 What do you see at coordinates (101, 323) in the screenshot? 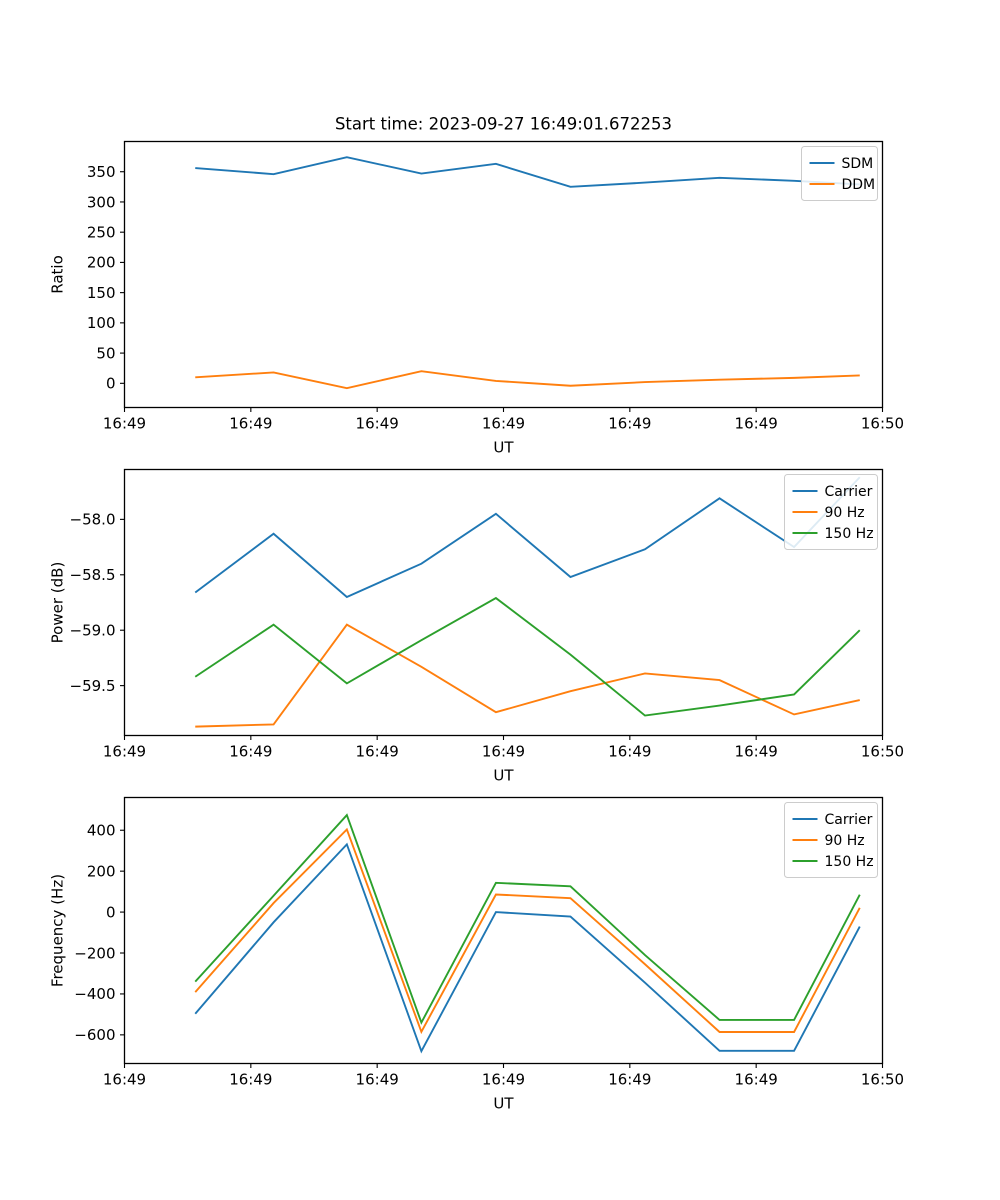
I see `y-tick-label: 100` at bounding box center [101, 323].